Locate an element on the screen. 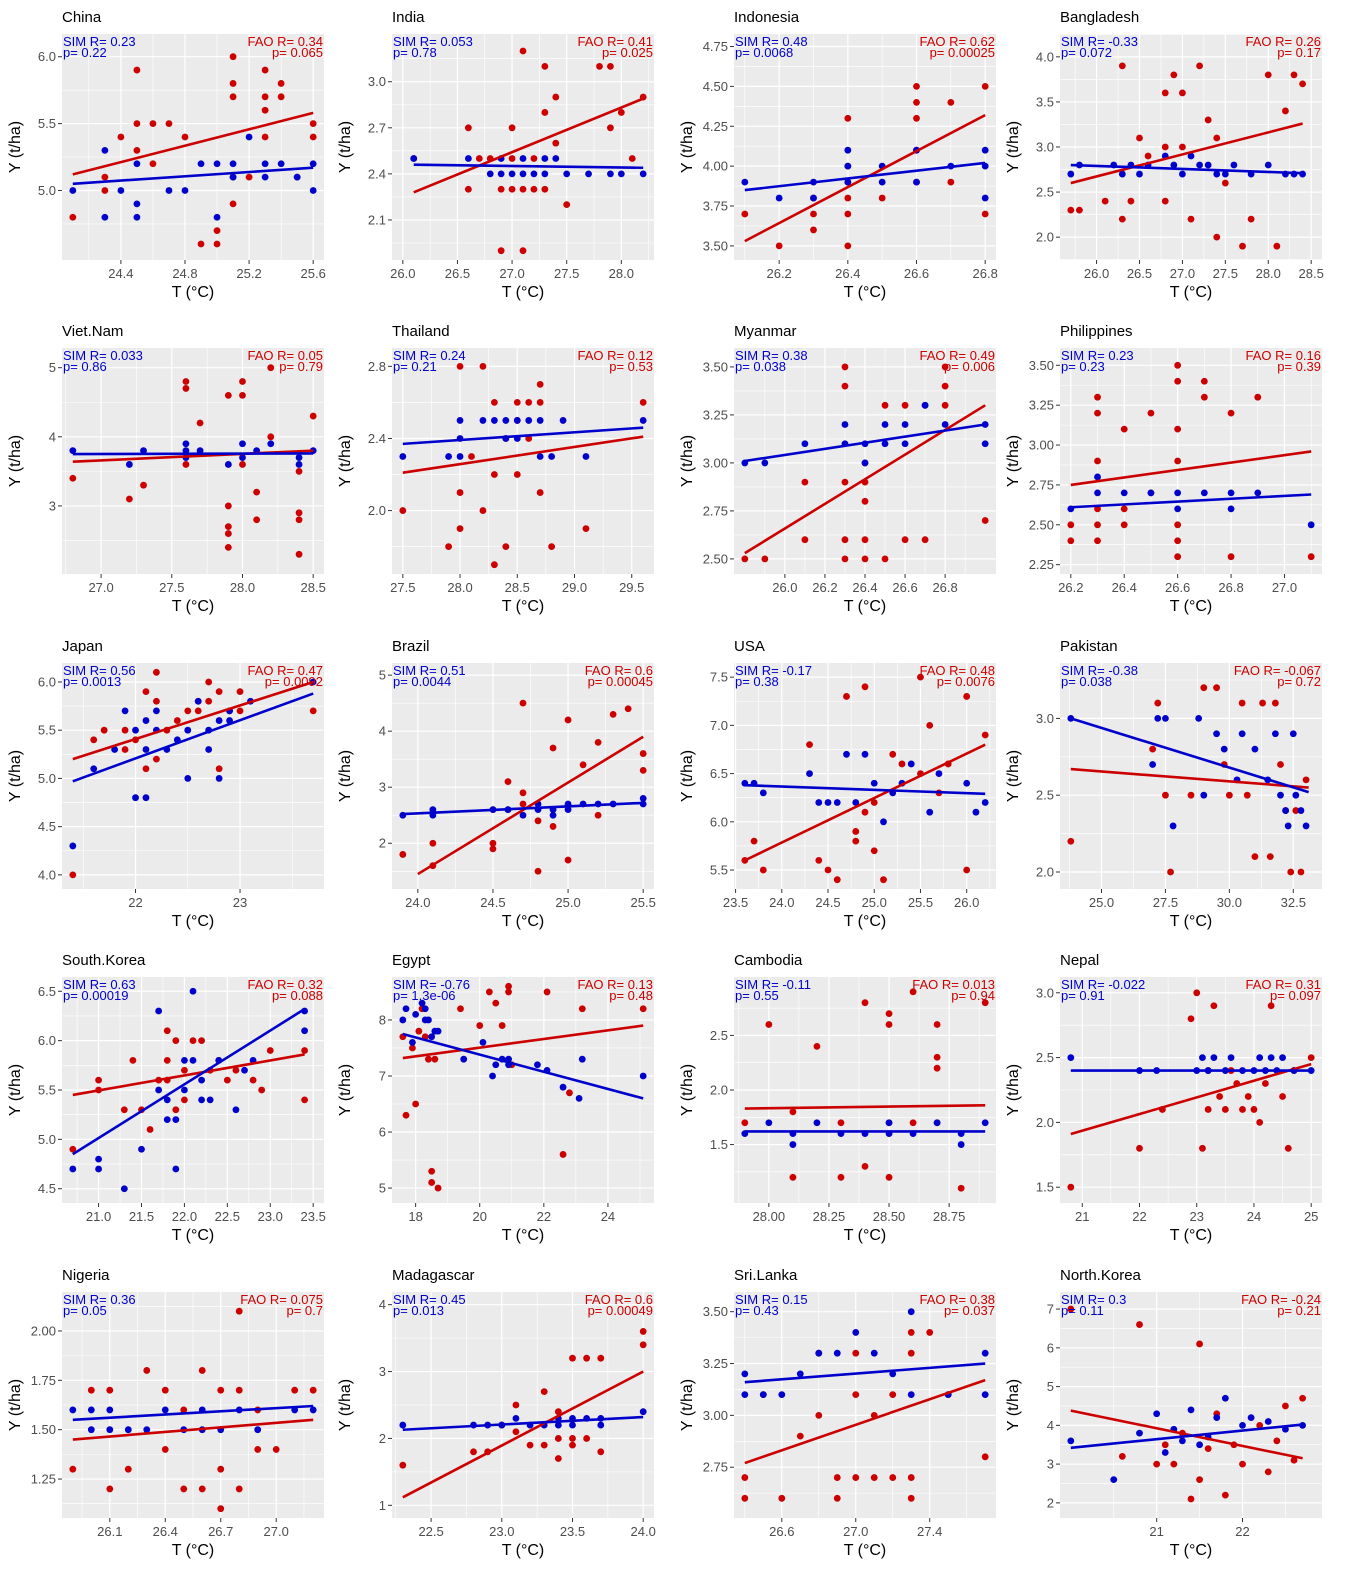 The height and width of the screenshot is (1581, 1356). y-tick-label: 4.75 is located at coordinates (715, 46).